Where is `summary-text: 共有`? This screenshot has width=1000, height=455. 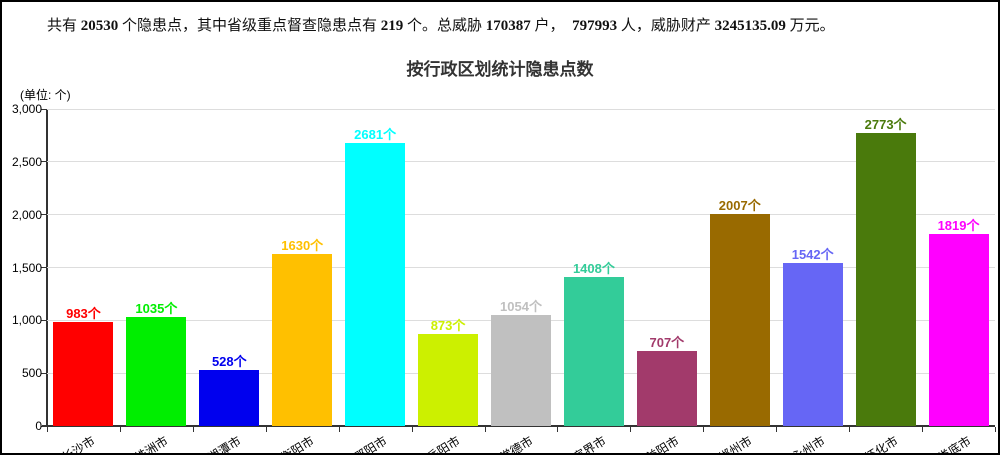 summary-text: 共有 is located at coordinates (64, 26).